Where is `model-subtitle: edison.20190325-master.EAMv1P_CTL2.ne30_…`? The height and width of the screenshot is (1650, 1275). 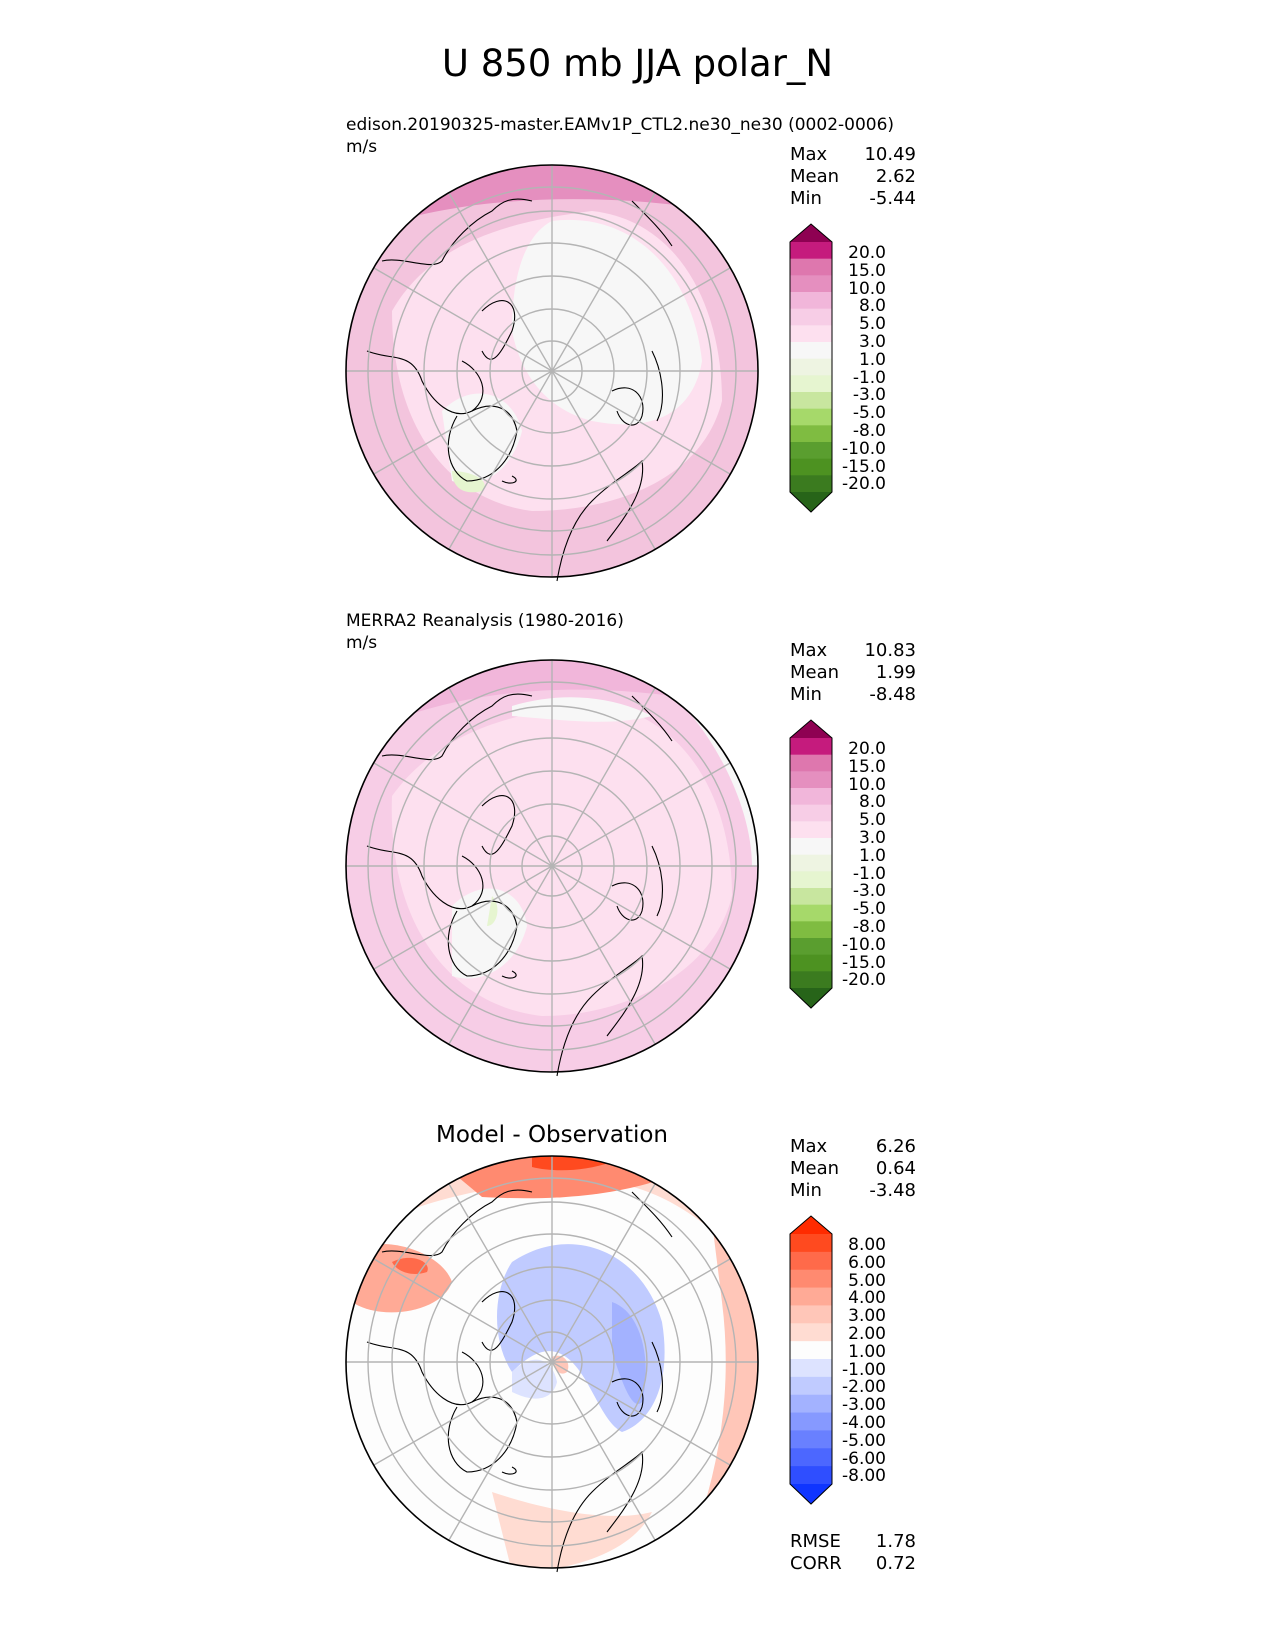
model-subtitle: edison.20190325-master.EAMv1P_CTL2.ne30_… is located at coordinates (620, 125).